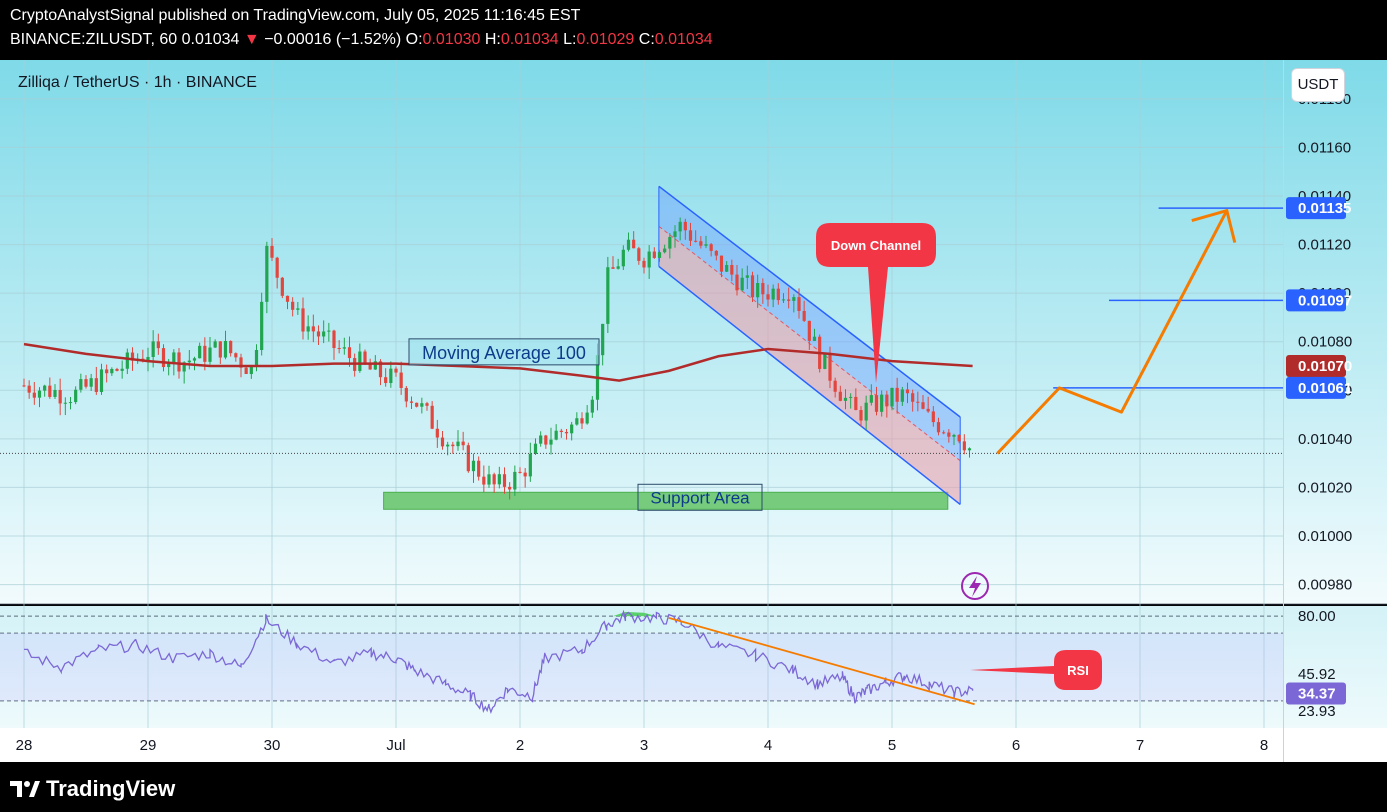 This screenshot has width=1387, height=812. Describe the element at coordinates (529, 39) in the screenshot. I see `high-value: 0.01034` at that location.